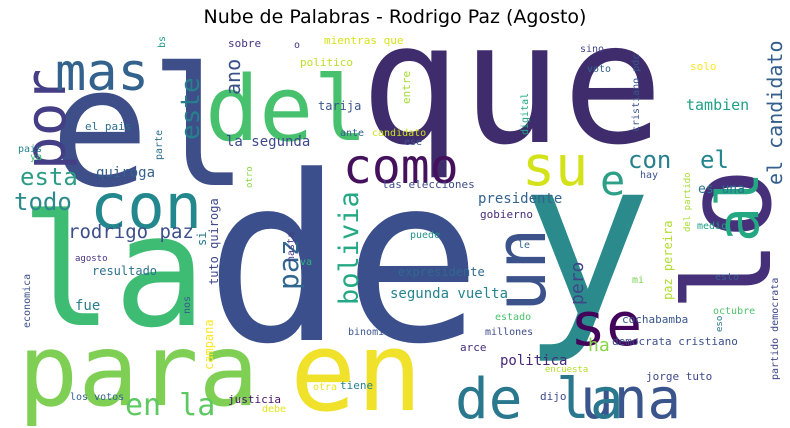  Describe the element at coordinates (688, 202) in the screenshot. I see `word-del-partido: del partido` at that location.